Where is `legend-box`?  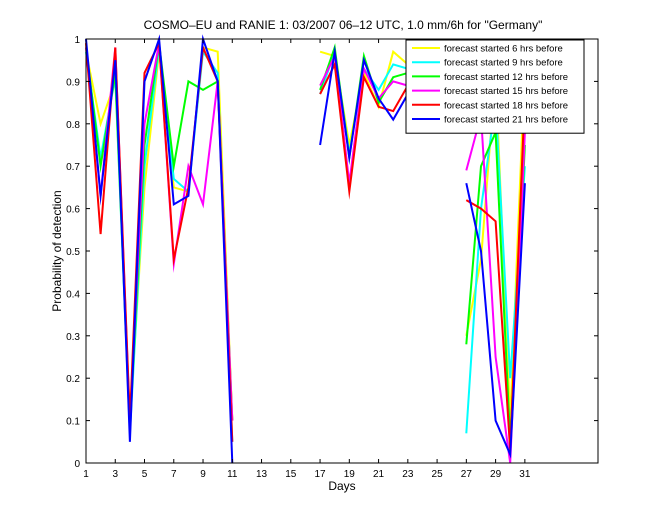 legend-box is located at coordinates (495, 86).